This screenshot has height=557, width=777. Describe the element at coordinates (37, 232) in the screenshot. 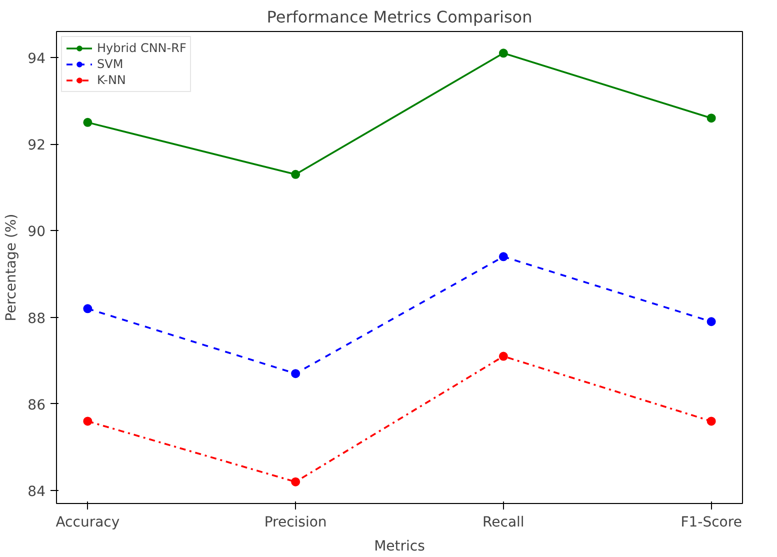

I see `y-tick-label: 90` at that location.